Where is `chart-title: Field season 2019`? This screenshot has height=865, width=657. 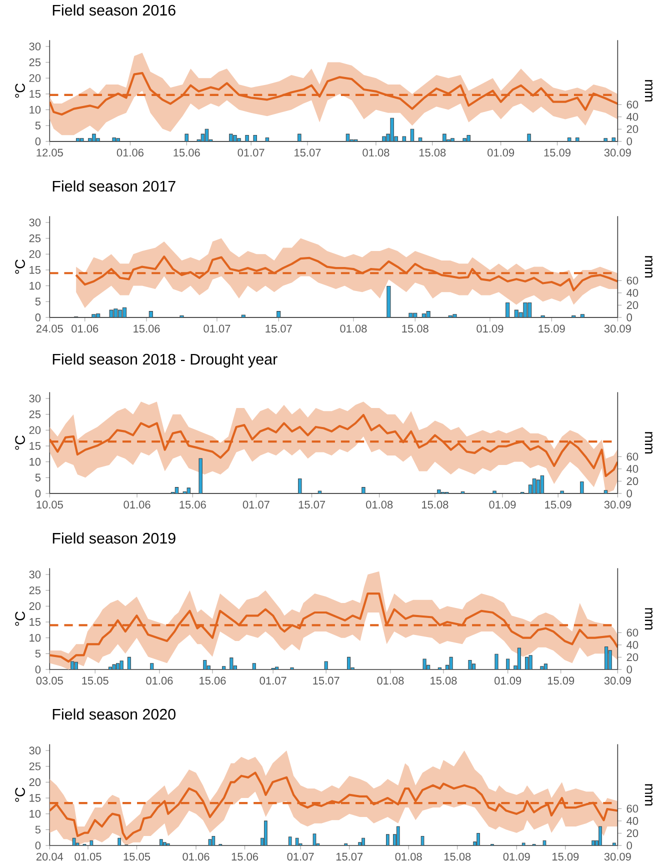 chart-title: Field season 2019 is located at coordinates (114, 538).